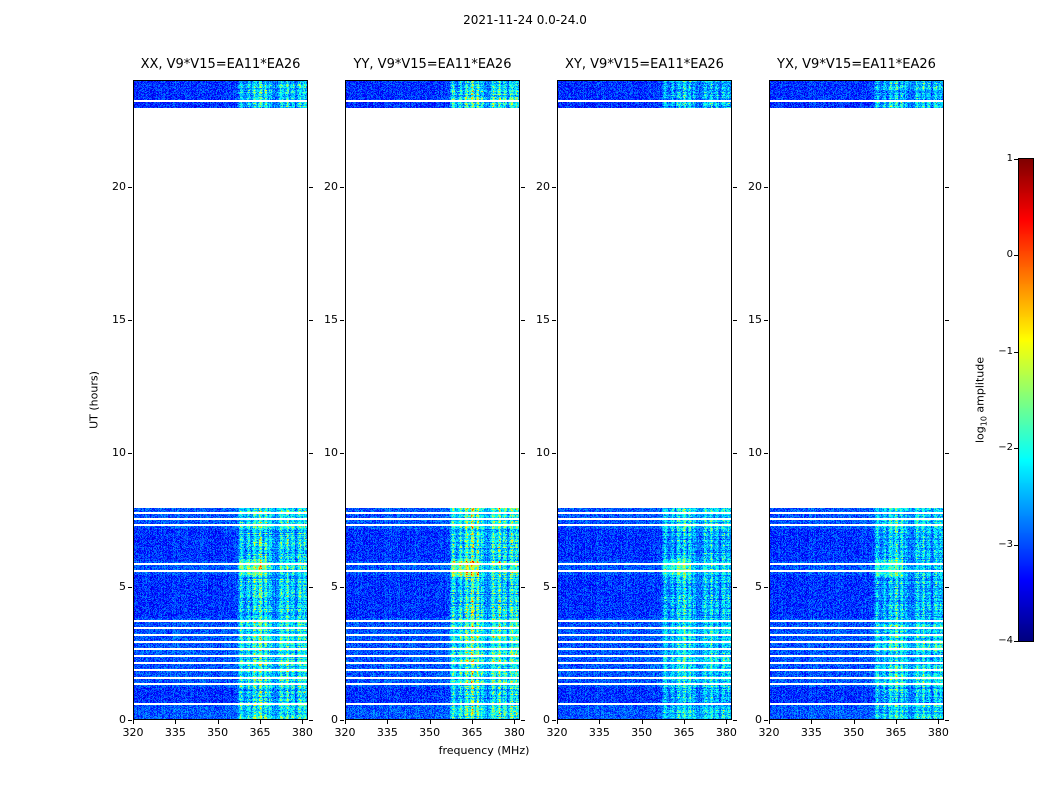  What do you see at coordinates (980, 435) in the screenshot?
I see `colorbar-label-prefix: log` at bounding box center [980, 435].